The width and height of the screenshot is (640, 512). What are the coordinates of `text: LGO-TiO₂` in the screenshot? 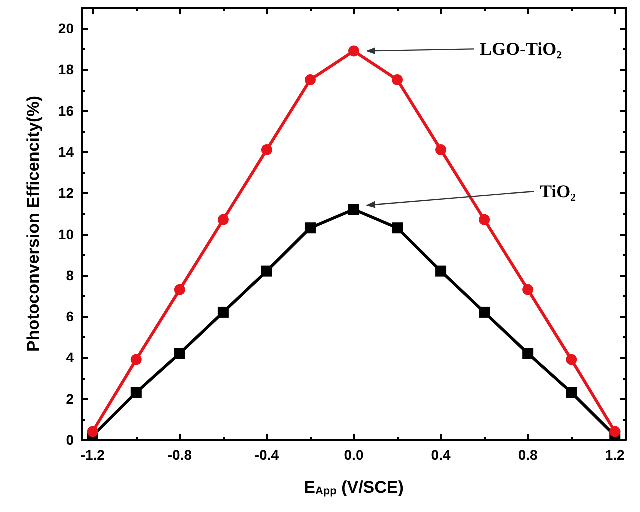 It's located at (521, 49).